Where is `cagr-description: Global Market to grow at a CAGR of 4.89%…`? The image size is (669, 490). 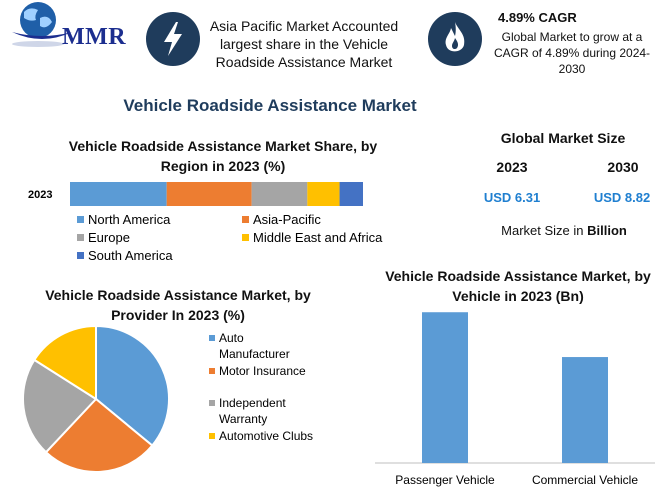
cagr-description: Global Market to grow at a CAGR of 4.89%… is located at coordinates (572, 53).